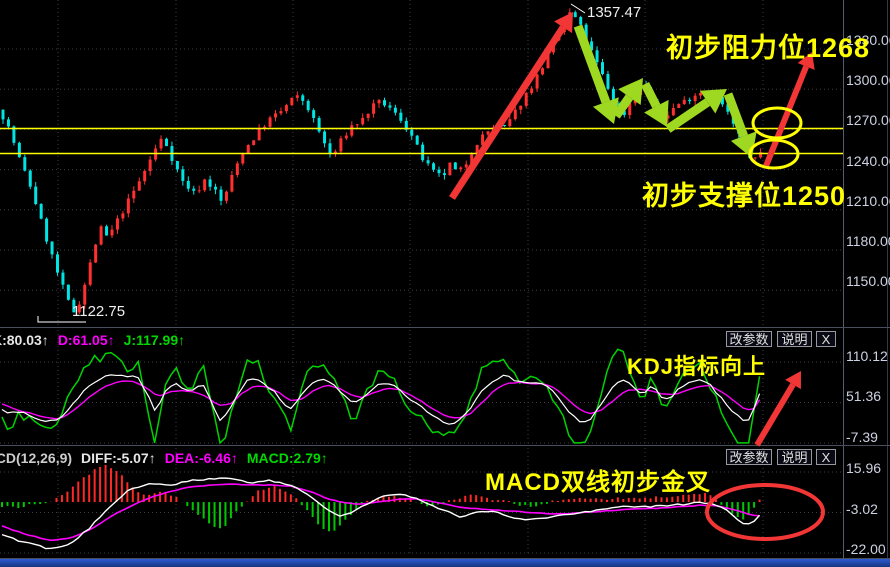 The image size is (890, 567). I want to click on macd-annotation: MACD双线初步金叉, so click(598, 482).